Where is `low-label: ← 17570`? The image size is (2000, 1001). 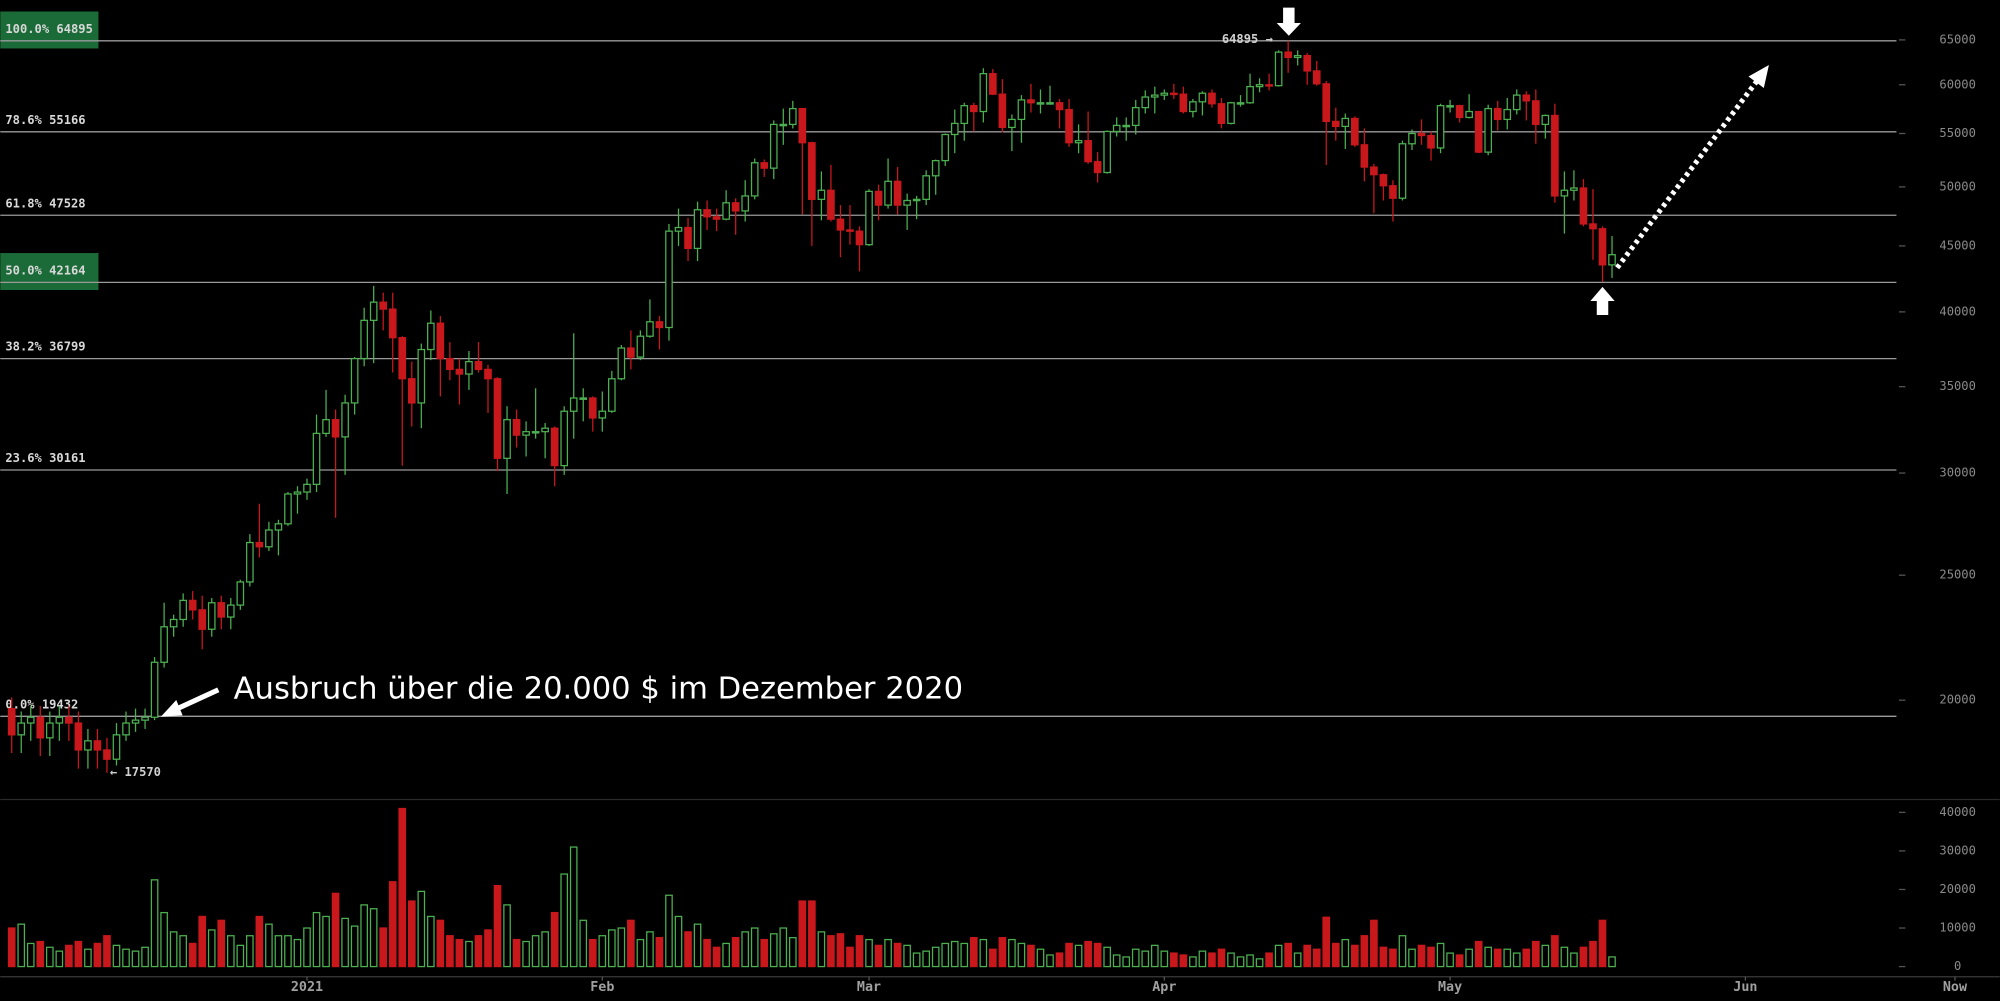
low-label: ← 17570 is located at coordinates (135, 772).